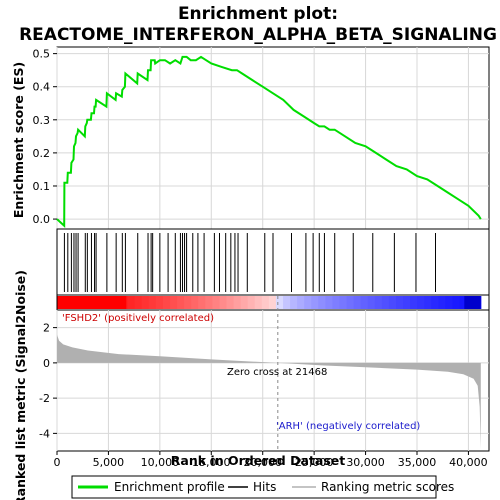 This screenshot has height=500, width=500. What do you see at coordinates (42, 186) in the screenshot?
I see `es-tick-label: 0.1` at bounding box center [42, 186].